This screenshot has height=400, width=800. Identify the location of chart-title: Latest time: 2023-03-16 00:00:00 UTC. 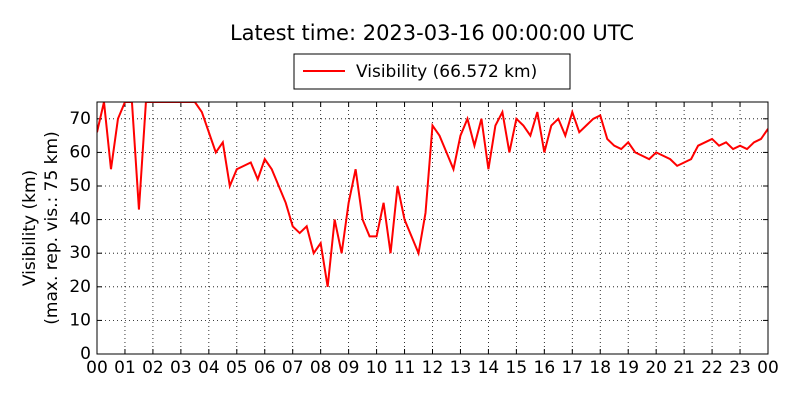
(432, 33).